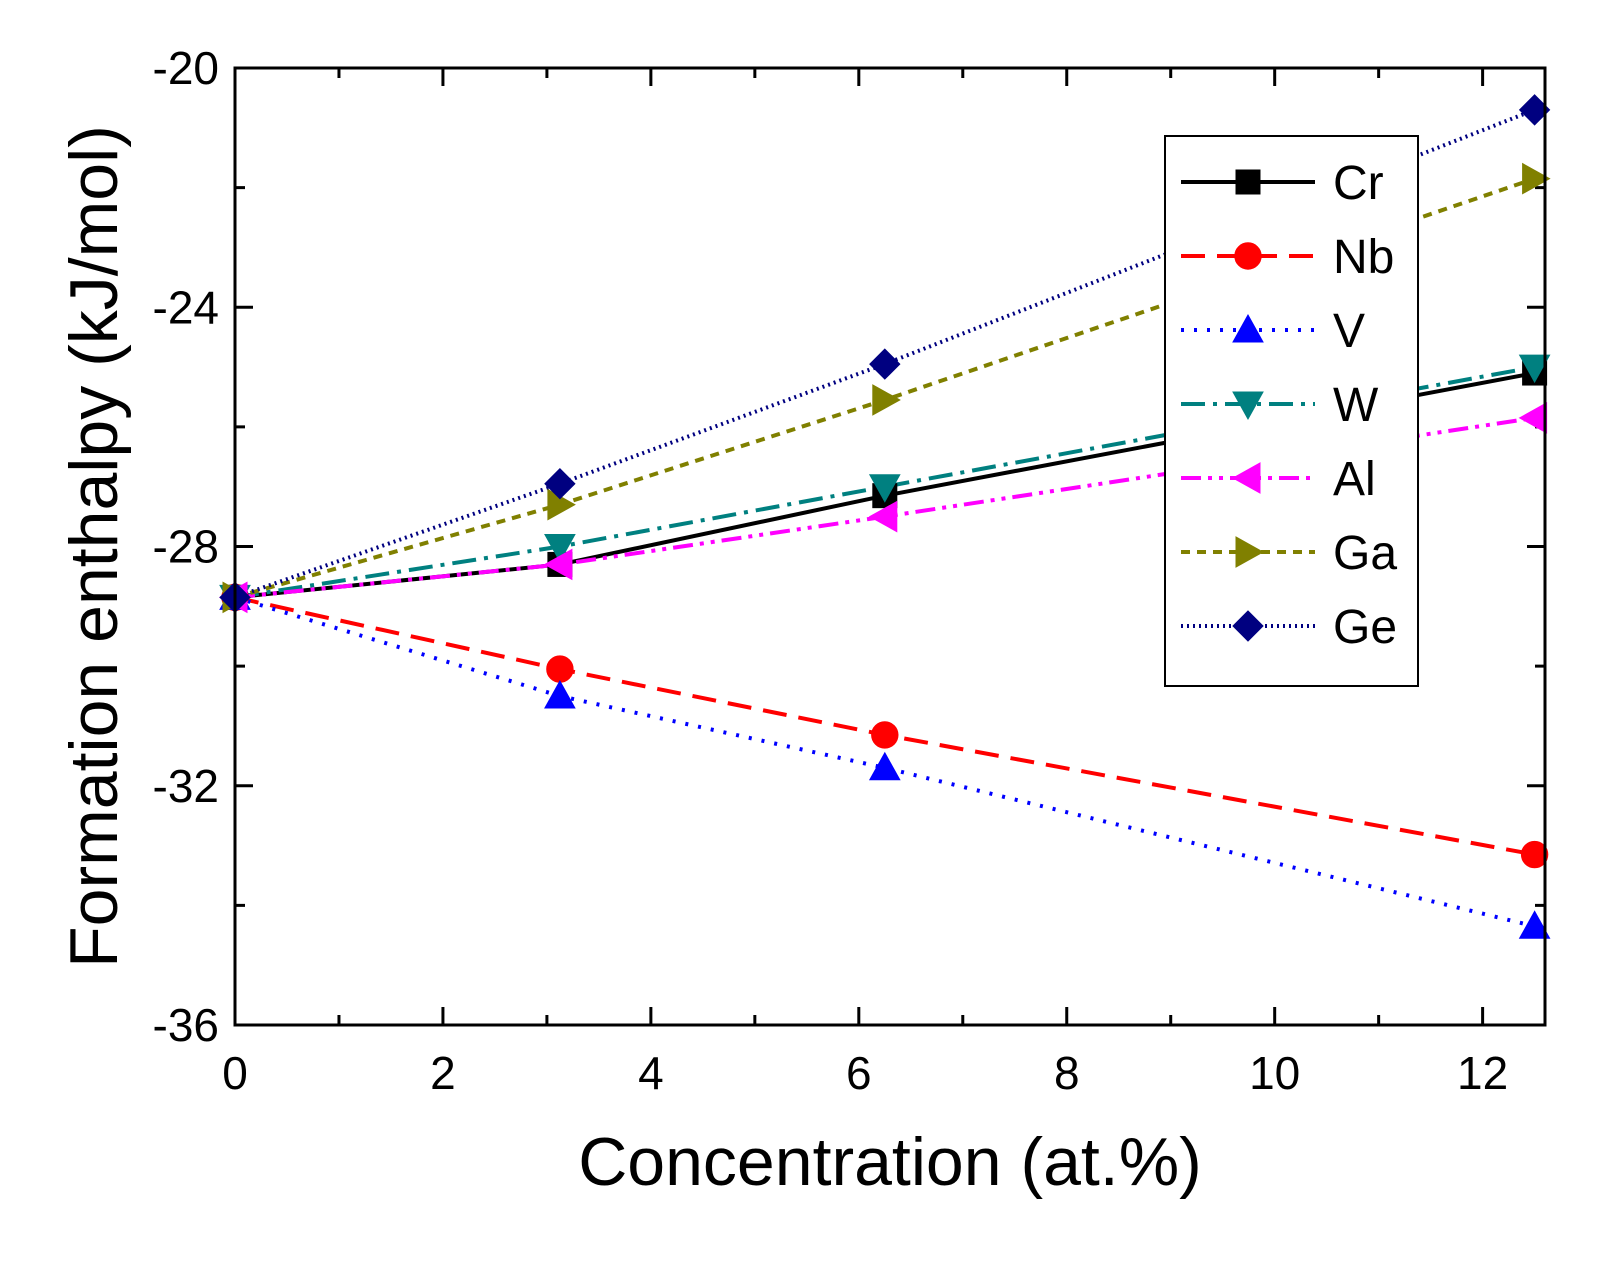  Describe the element at coordinates (1246, 478) in the screenshot. I see `legend-marker-al` at that location.